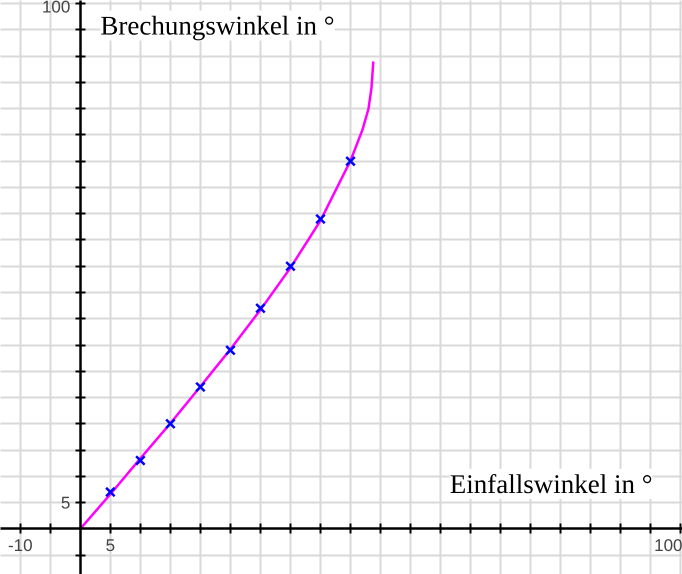  I want to click on y-axis-title: Brechungswinkel in °, so click(217, 25).